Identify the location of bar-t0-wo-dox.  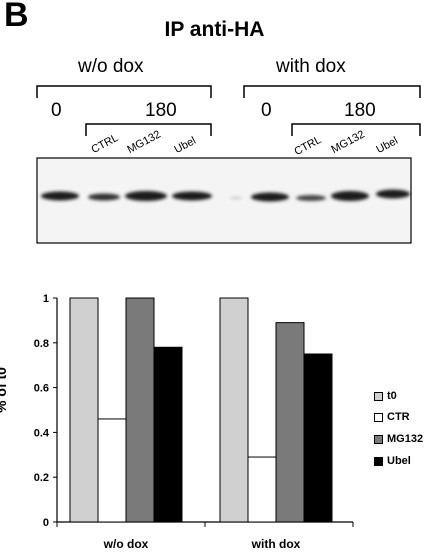
(84, 410).